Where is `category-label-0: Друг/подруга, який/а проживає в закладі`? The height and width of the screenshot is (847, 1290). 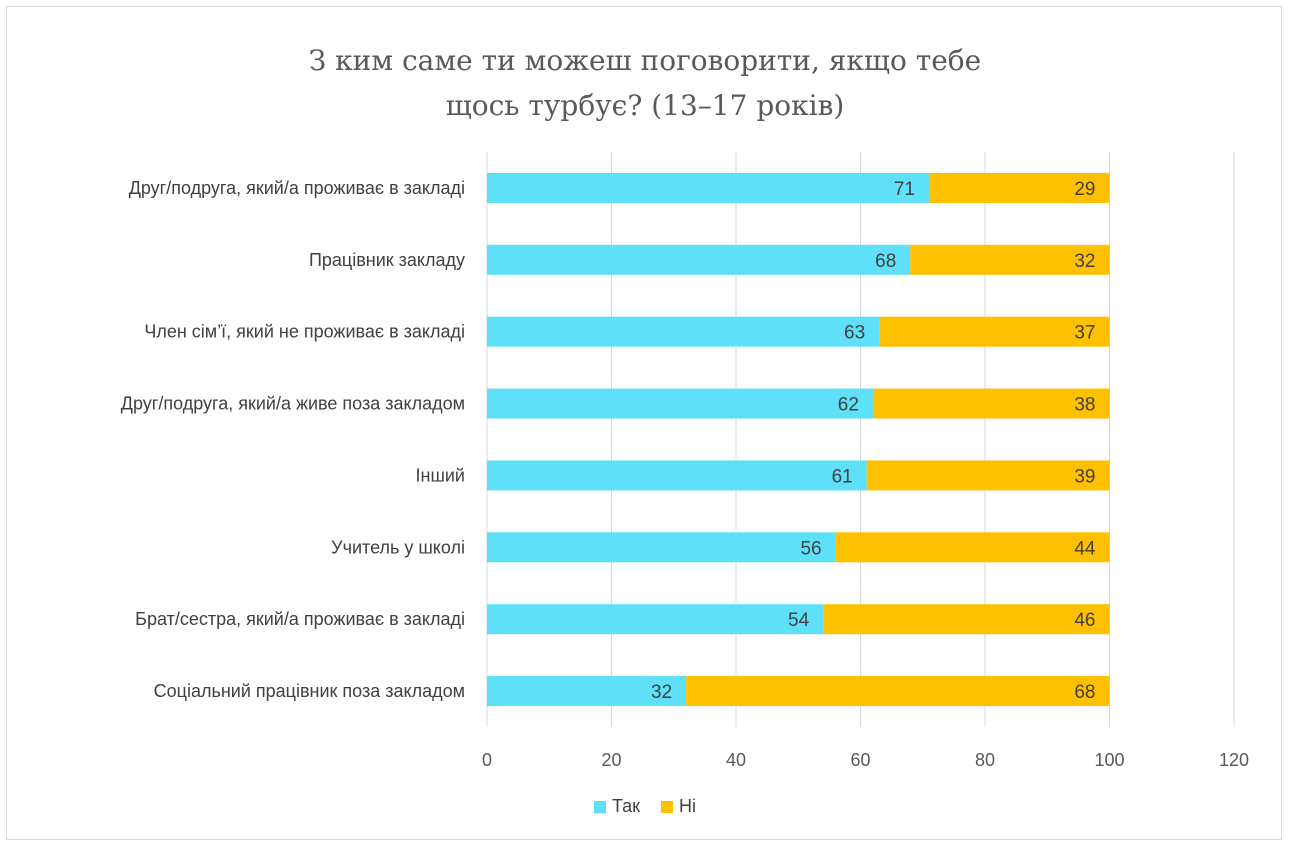 category-label-0: Друг/подруга, який/а проживає в закладі is located at coordinates (297, 188).